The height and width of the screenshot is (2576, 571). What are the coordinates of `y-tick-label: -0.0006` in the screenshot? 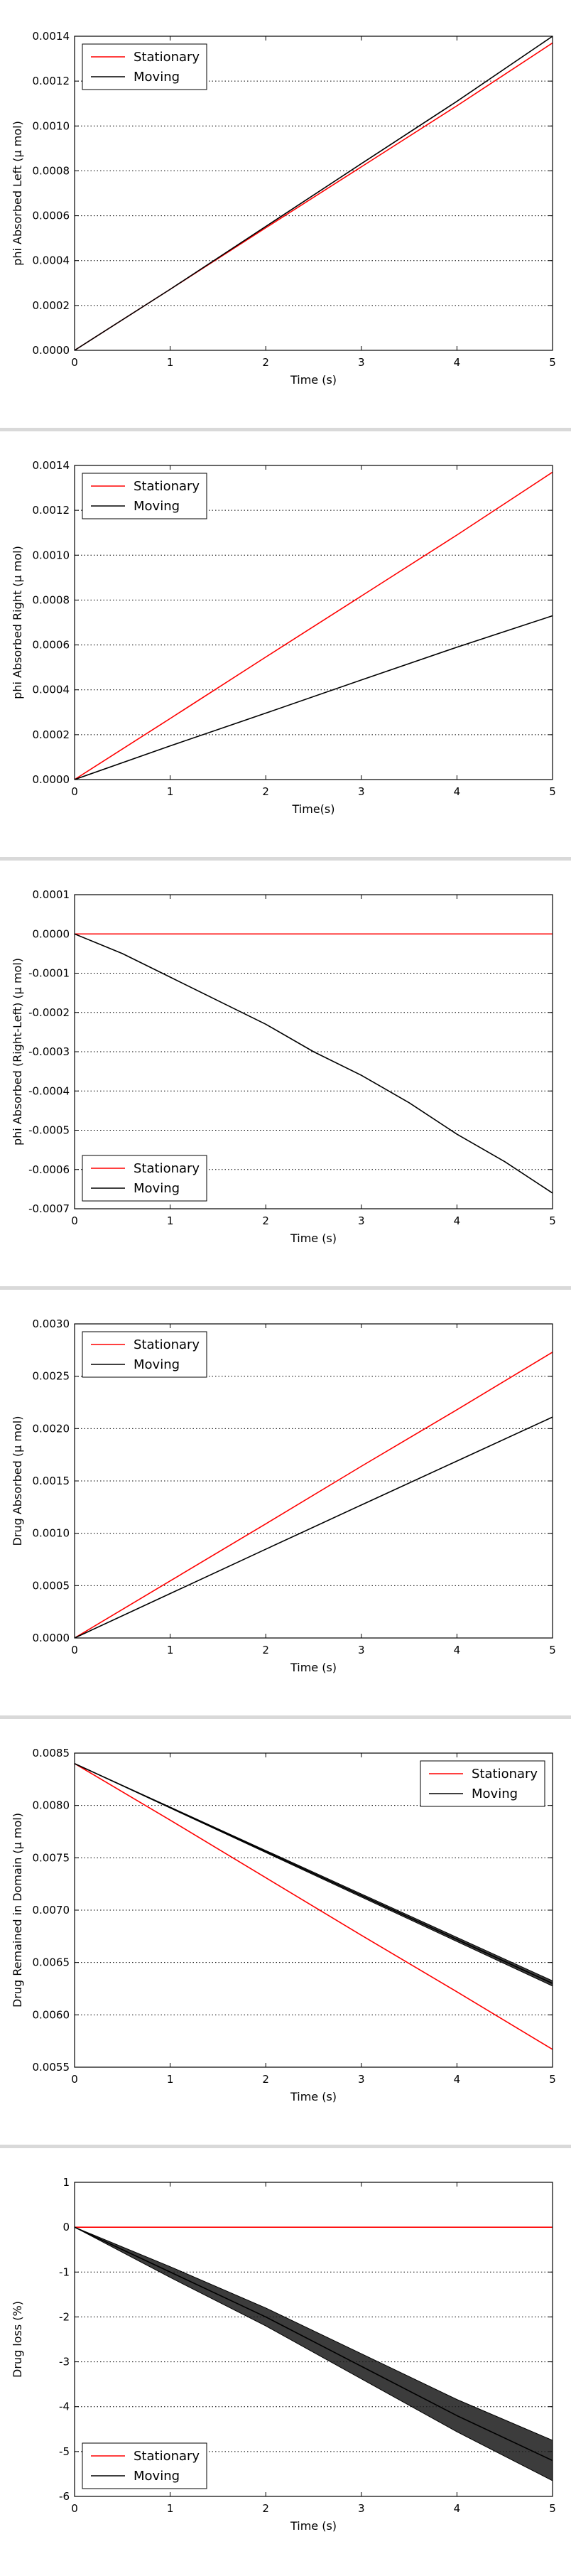 It's located at (49, 1169).